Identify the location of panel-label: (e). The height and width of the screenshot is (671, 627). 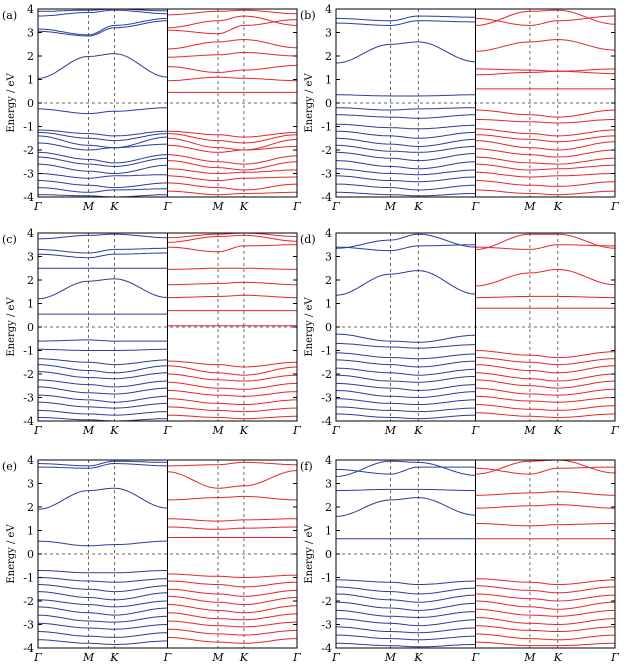
(9, 466).